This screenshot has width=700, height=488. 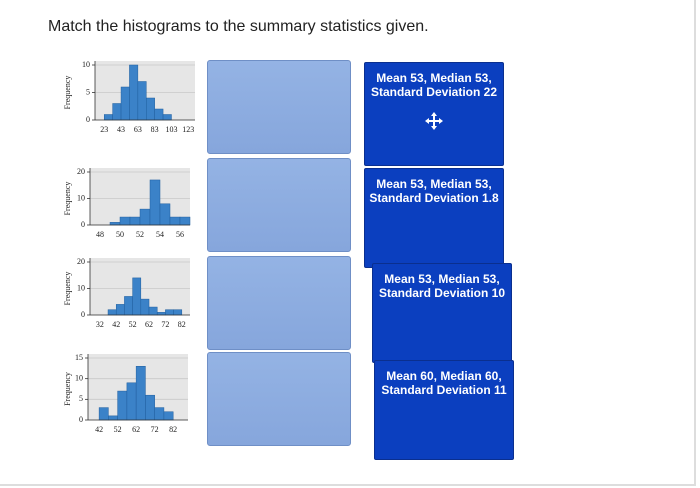 What do you see at coordinates (188, 129) in the screenshot?
I see `x-tick-label: 123` at bounding box center [188, 129].